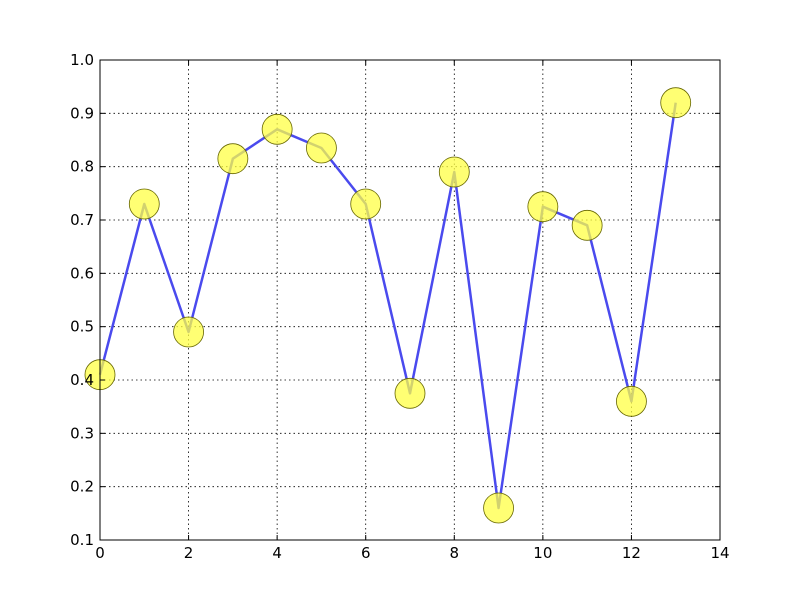 Image resolution: width=800 pixels, height=600 pixels. What do you see at coordinates (412, 553) in the screenshot?
I see `x-tick-labels: 0 2 4 6 8 10 12 14` at bounding box center [412, 553].